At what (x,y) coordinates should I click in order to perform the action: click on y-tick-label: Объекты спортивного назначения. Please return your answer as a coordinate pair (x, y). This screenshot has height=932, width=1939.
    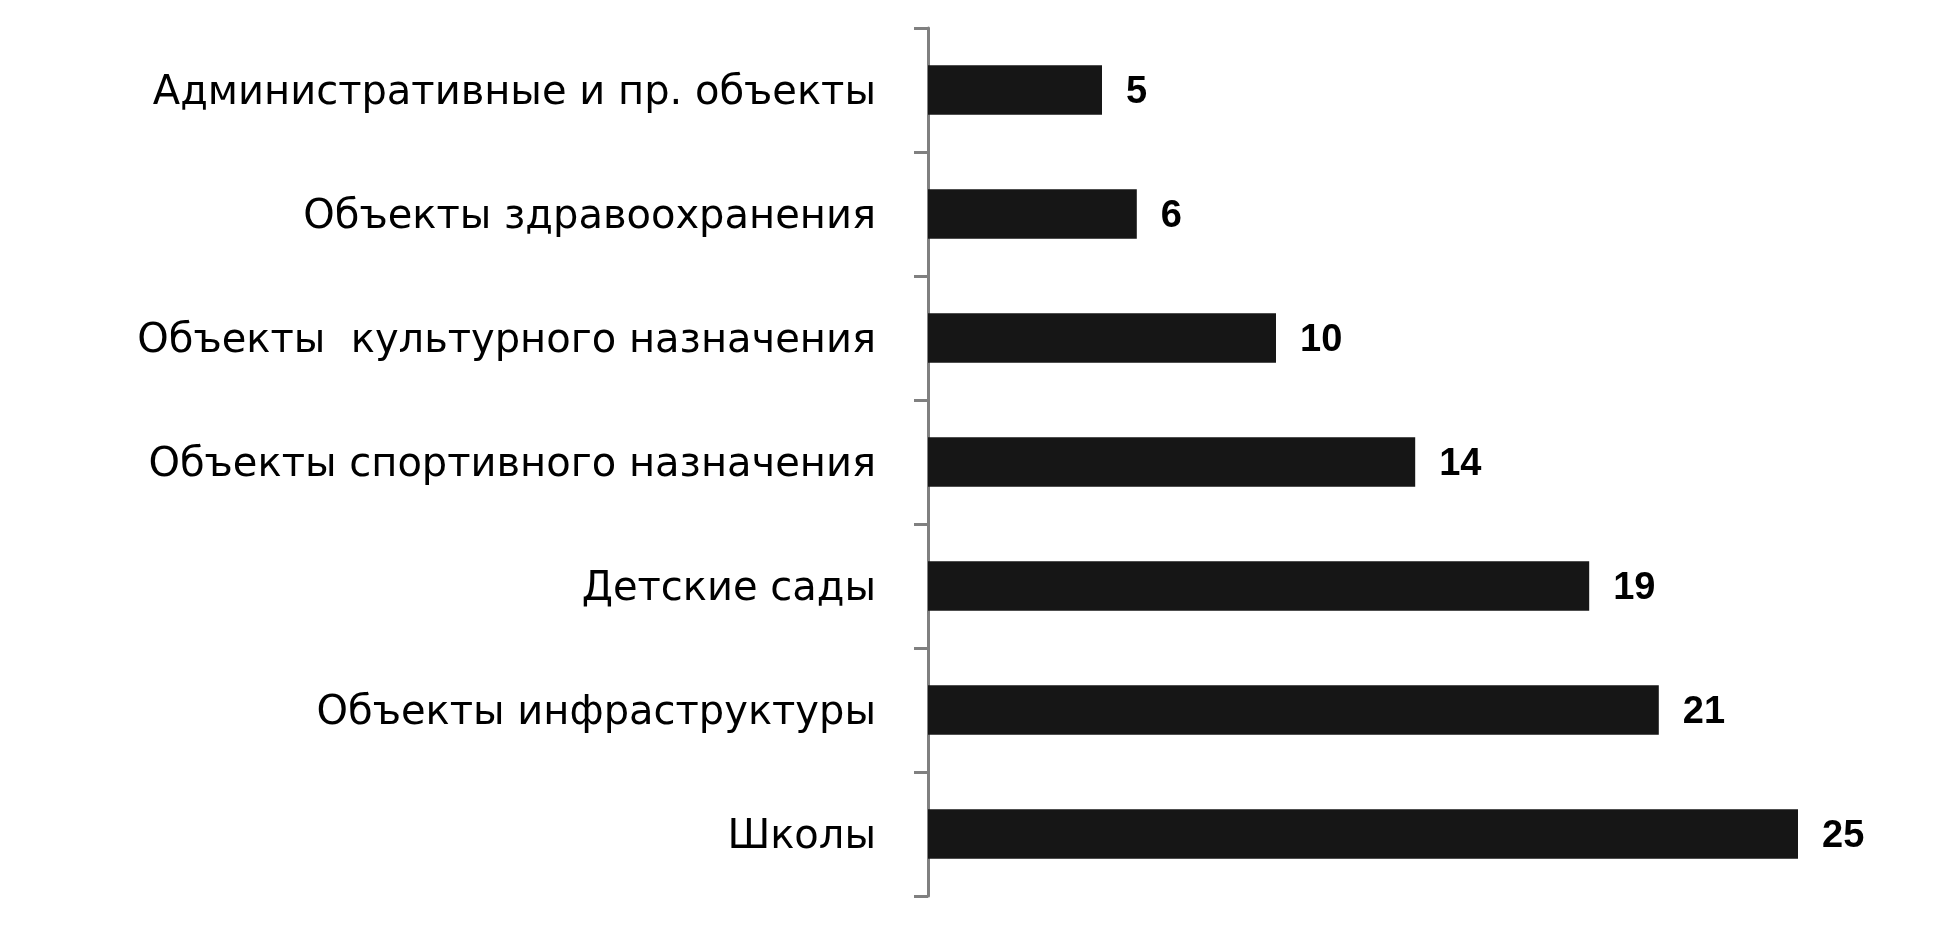
    Looking at the image, I should click on (512, 462).